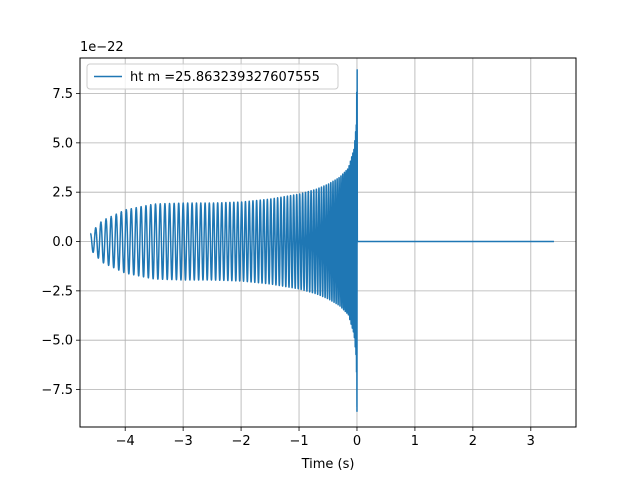 The width and height of the screenshot is (640, 480). I want to click on x-tick-label: −1, so click(298, 441).